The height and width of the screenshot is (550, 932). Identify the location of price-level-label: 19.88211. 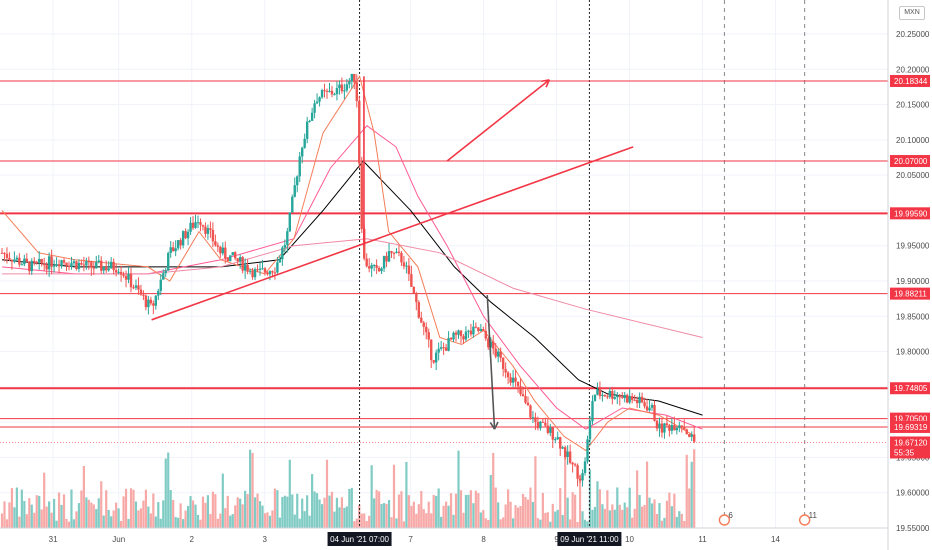
(910, 294).